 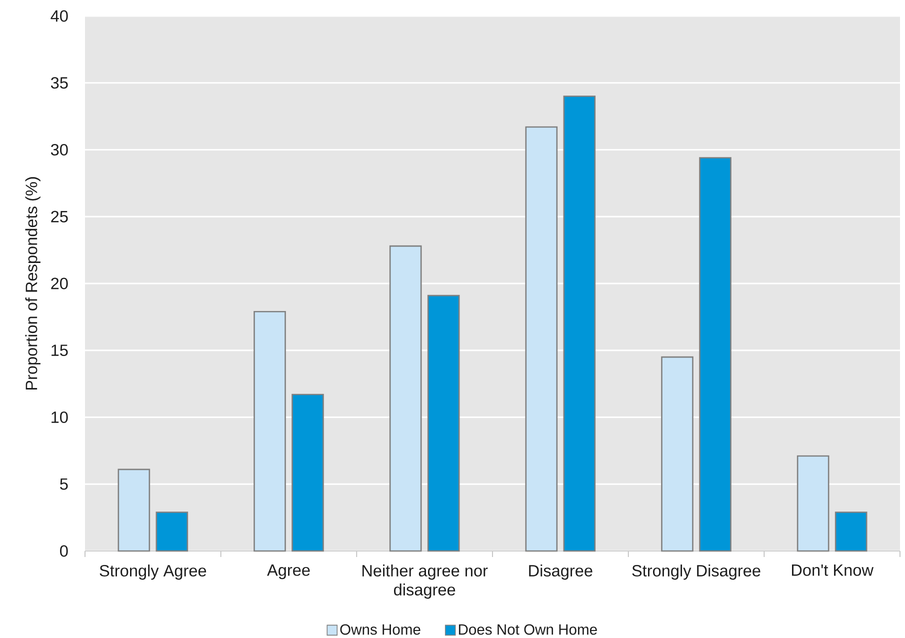 I want to click on y-axis-title: Proportion of Respondets (%), so click(x=32, y=283).